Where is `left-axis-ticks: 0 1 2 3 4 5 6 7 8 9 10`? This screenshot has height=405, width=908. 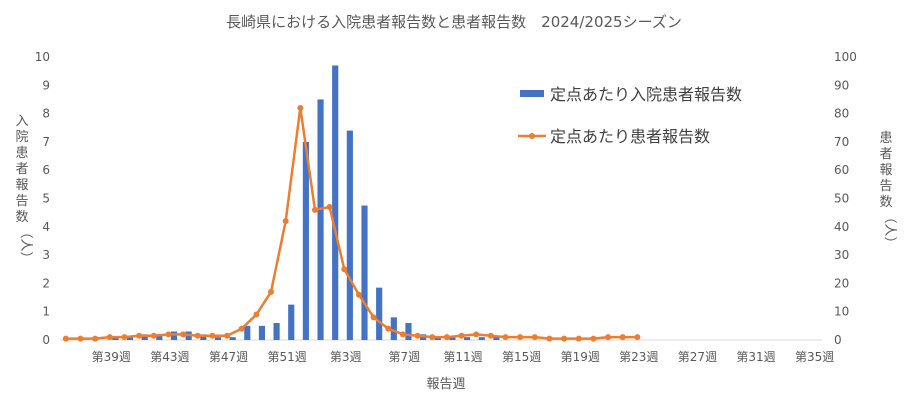 left-axis-ticks: 0 1 2 3 4 5 6 7 8 9 10 is located at coordinates (42, 198).